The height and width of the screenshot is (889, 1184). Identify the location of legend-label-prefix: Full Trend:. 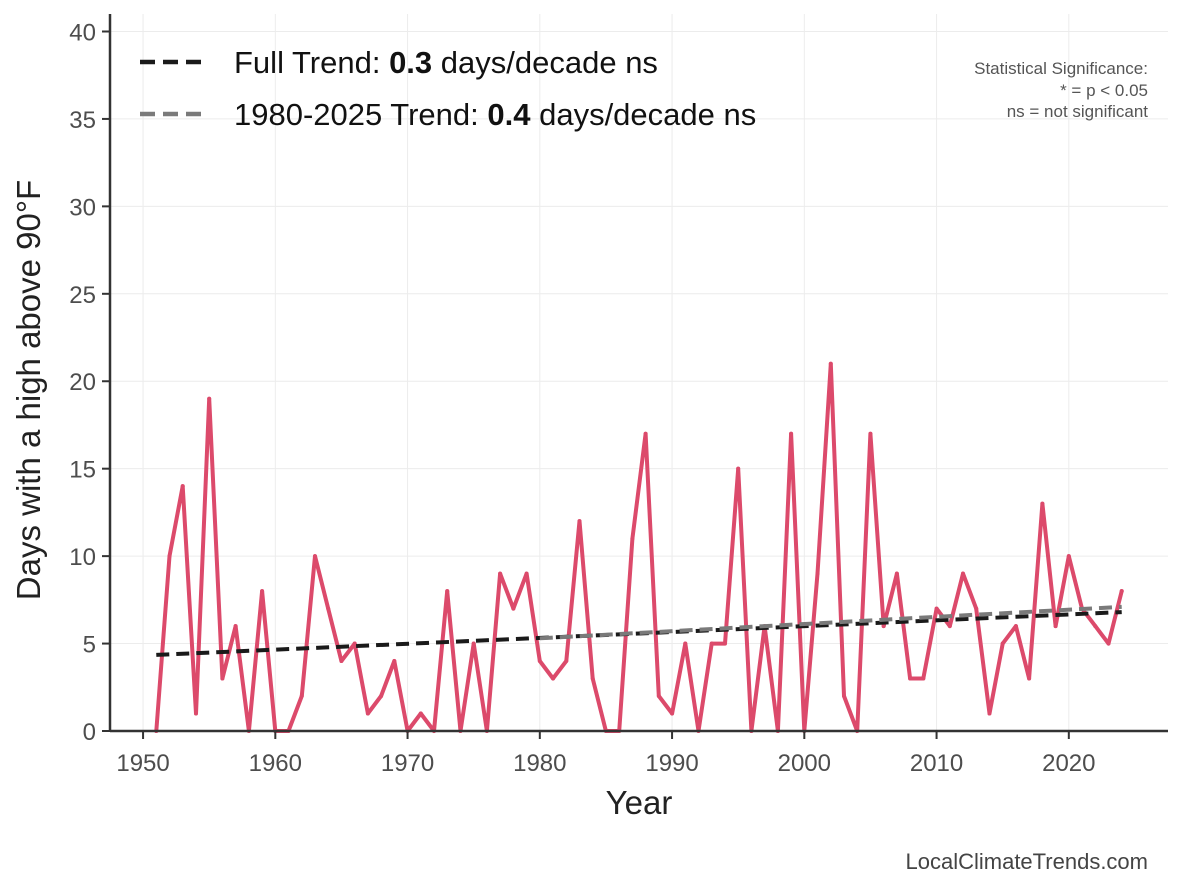
(311, 62).